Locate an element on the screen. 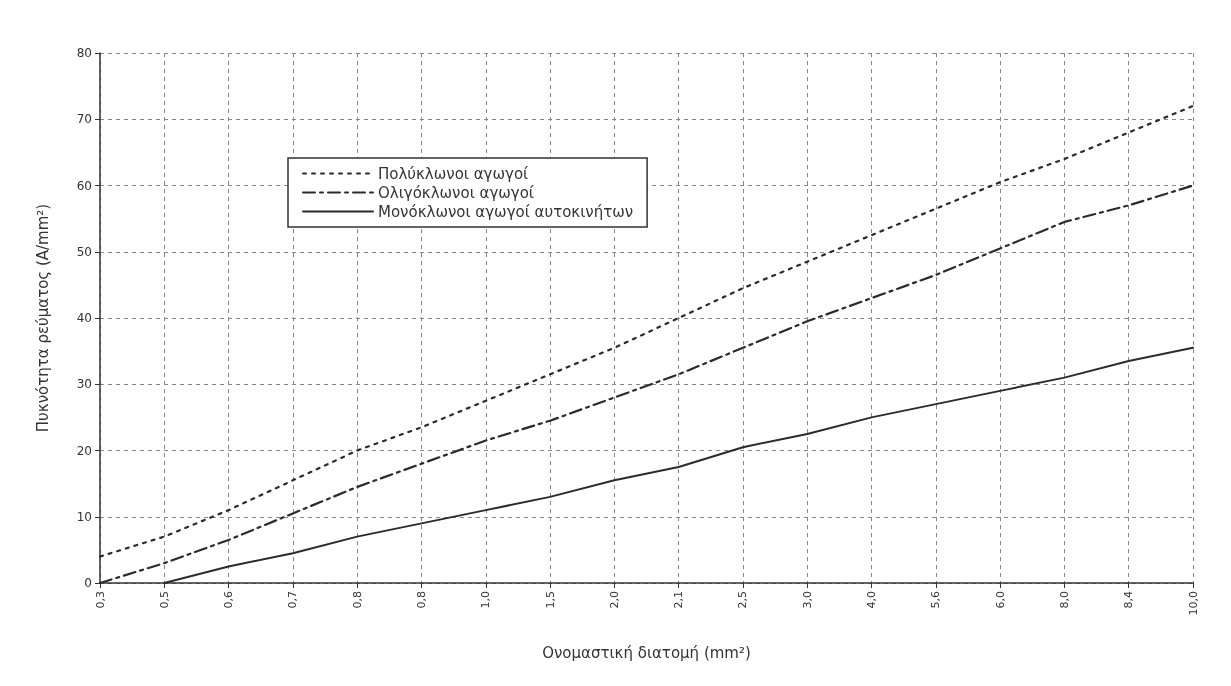 The image size is (1231, 686). y-tick-label: 10 is located at coordinates (84, 516).